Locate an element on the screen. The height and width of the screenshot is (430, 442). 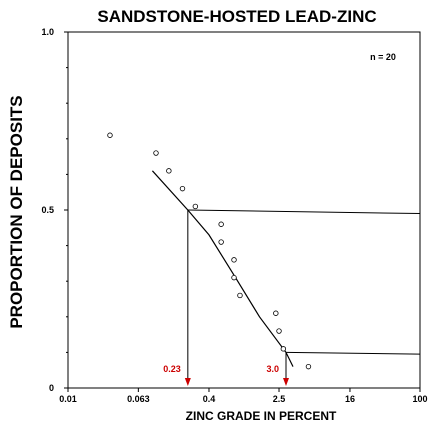
y-tick-label: 1.0 is located at coordinates (47, 32).